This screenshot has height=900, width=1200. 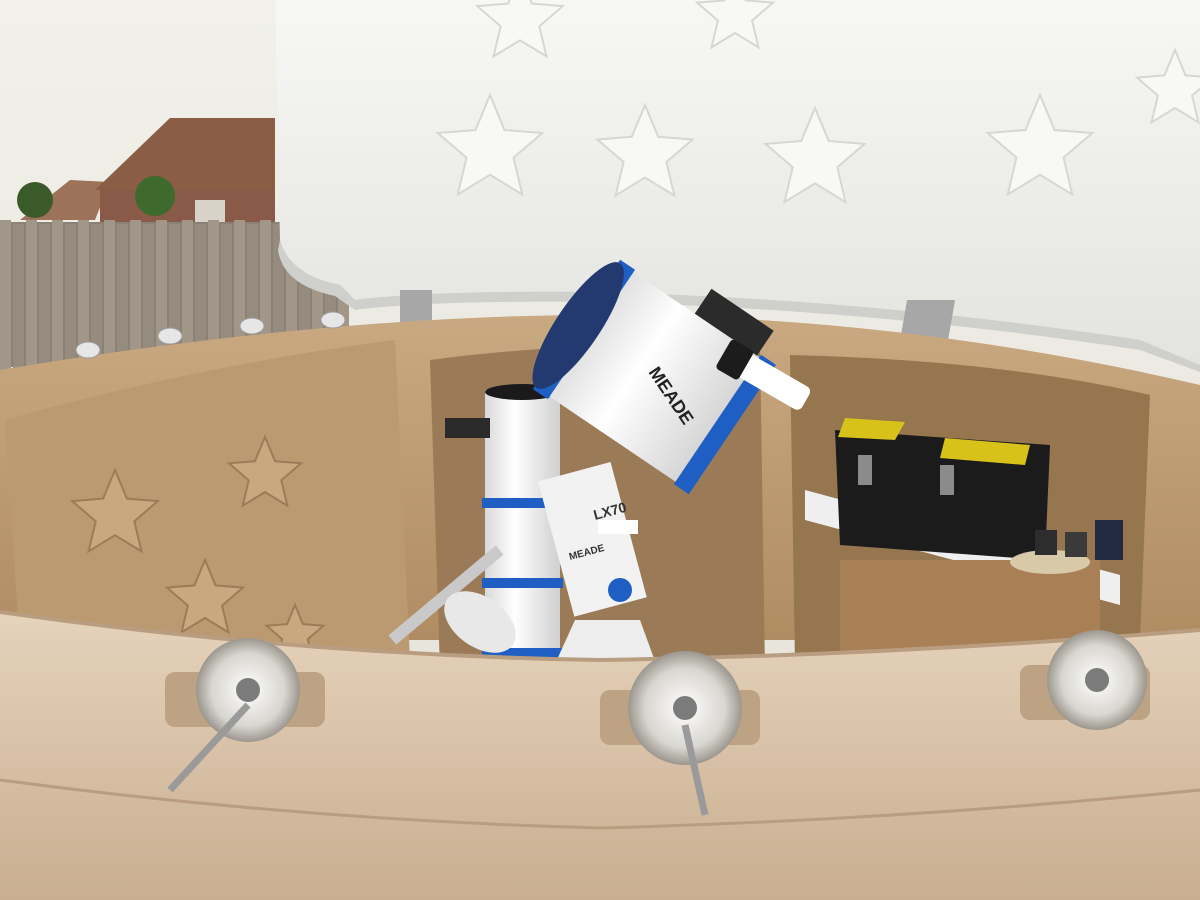 I want to click on roller-wheels, so click(x=671, y=697).